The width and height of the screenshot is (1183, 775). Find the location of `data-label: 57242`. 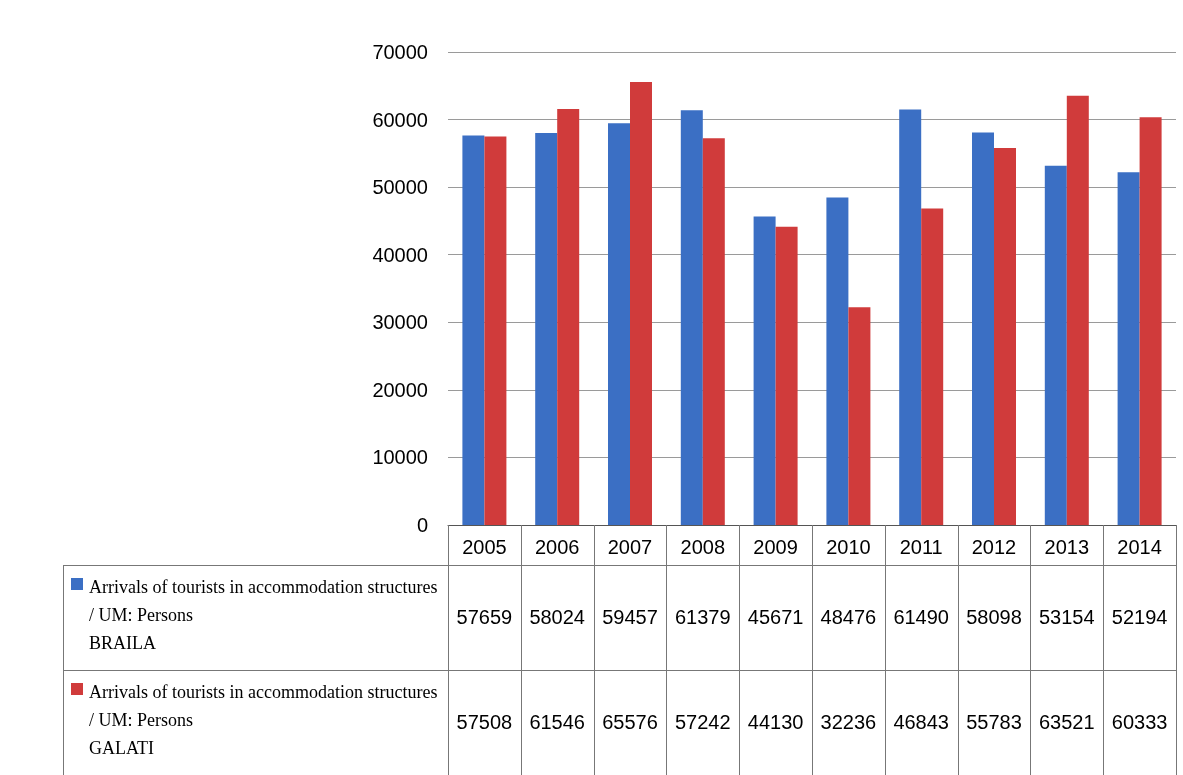

data-label: 57242 is located at coordinates (702, 722).